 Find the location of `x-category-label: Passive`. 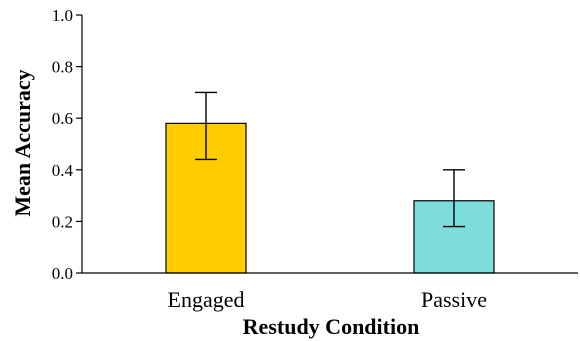

x-category-label: Passive is located at coordinates (454, 299).